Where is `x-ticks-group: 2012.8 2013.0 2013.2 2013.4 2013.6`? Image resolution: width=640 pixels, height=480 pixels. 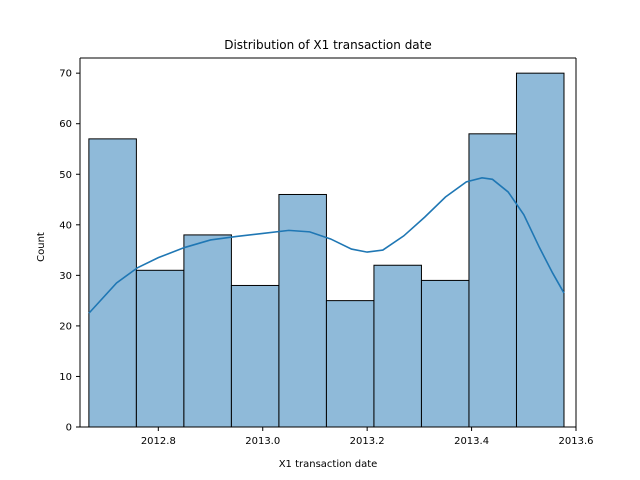 x-ticks-group: 2012.8 2013.0 2013.2 2013.4 2013.6 is located at coordinates (367, 437).